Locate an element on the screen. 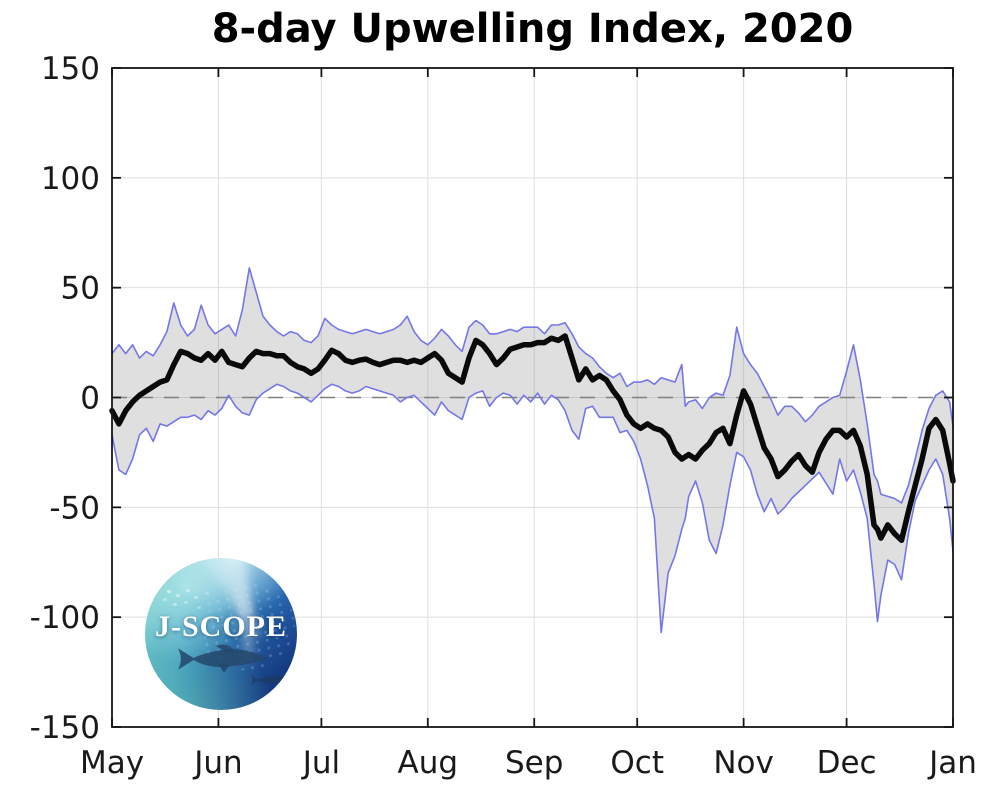 The height and width of the screenshot is (806, 1000). jscope-logo: J-SCOPE is located at coordinates (221, 634).